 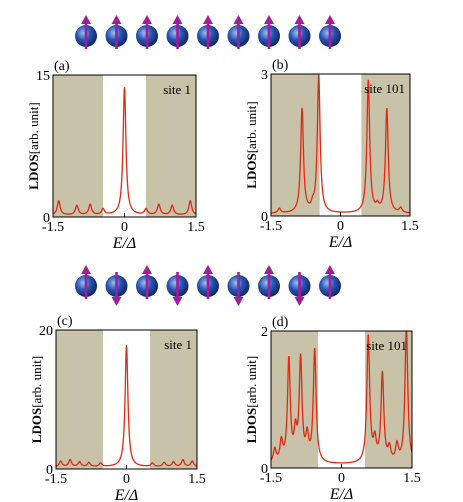 I want to click on y-tick-label: 3, so click(x=264, y=75).